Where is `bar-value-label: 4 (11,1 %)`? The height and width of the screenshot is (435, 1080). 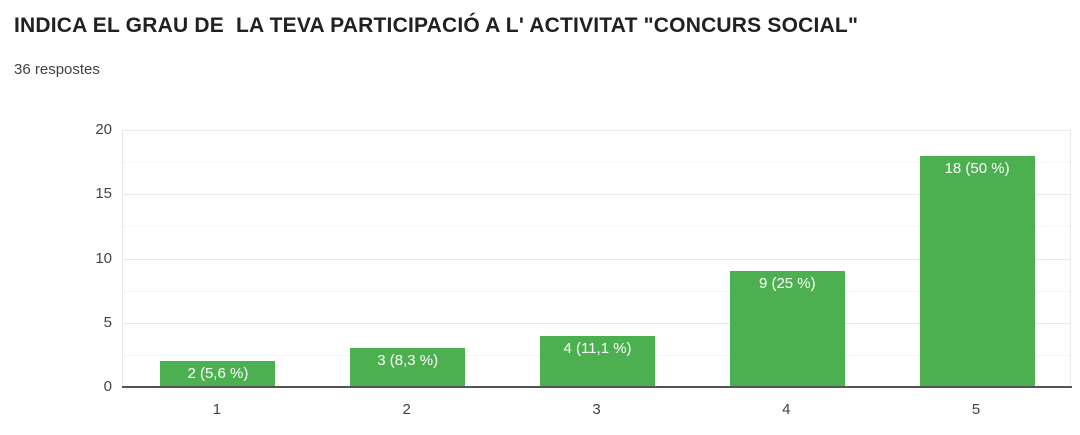
bar-value-label: 4 (11,1 %) is located at coordinates (597, 348).